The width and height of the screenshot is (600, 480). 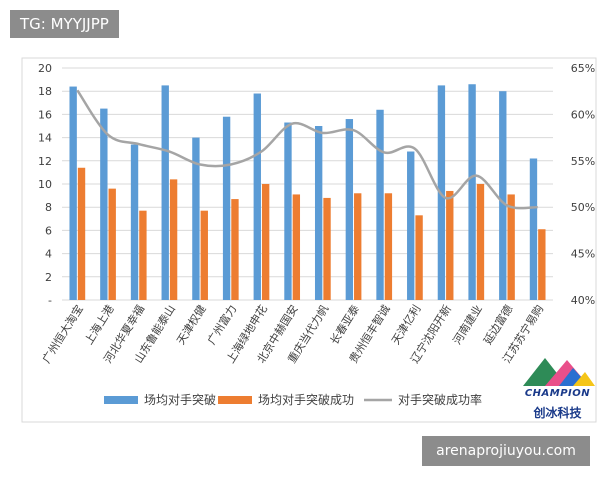 What do you see at coordinates (48, 254) in the screenshot?
I see `y-left-tick-label: 4` at bounding box center [48, 254].